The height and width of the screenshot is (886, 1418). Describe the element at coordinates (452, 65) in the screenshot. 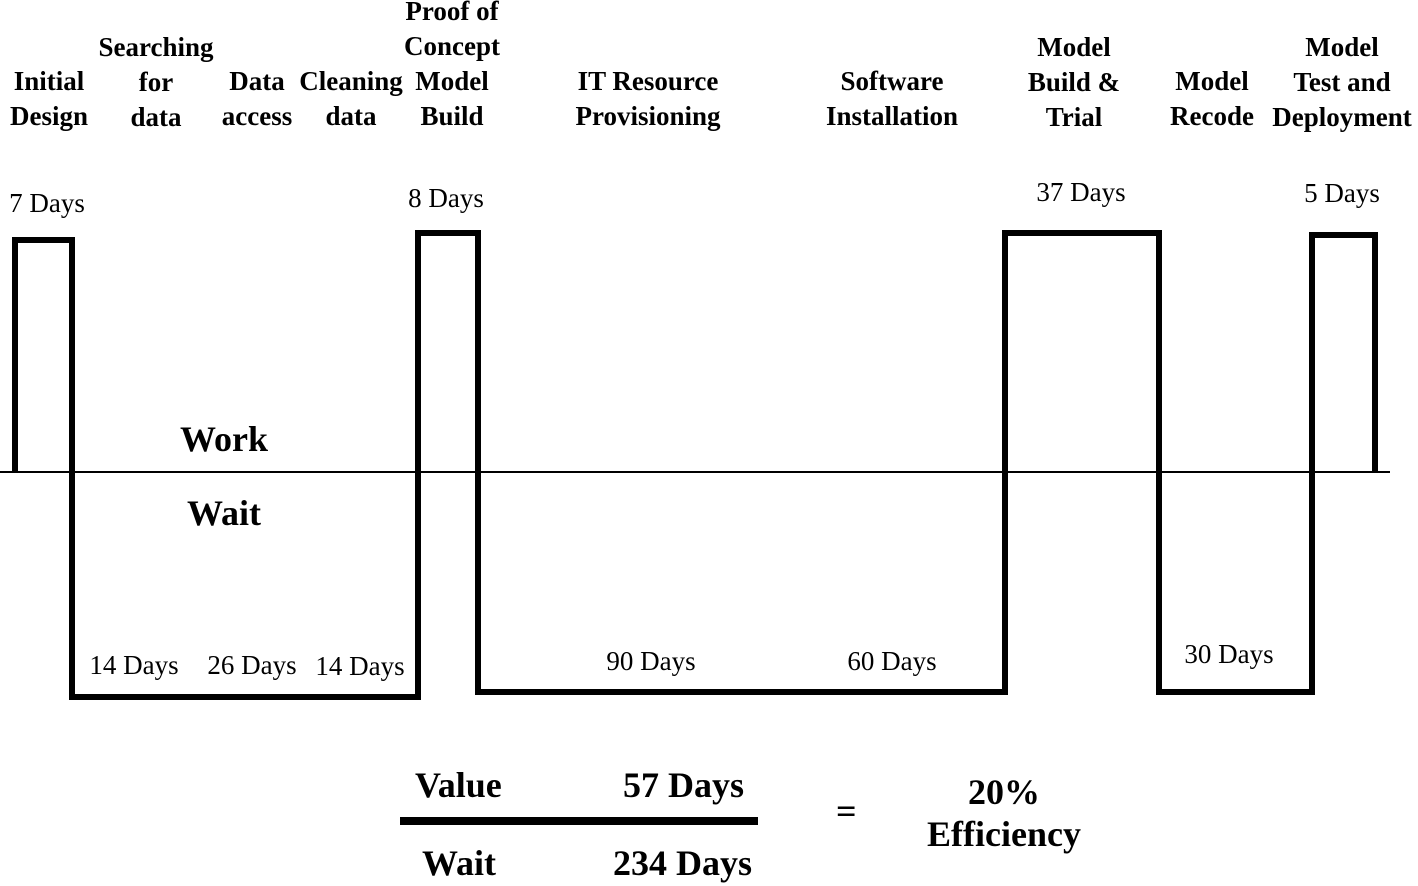

I see `stage-label-proof-of-concept: Proof of Concept Model Build` at that location.